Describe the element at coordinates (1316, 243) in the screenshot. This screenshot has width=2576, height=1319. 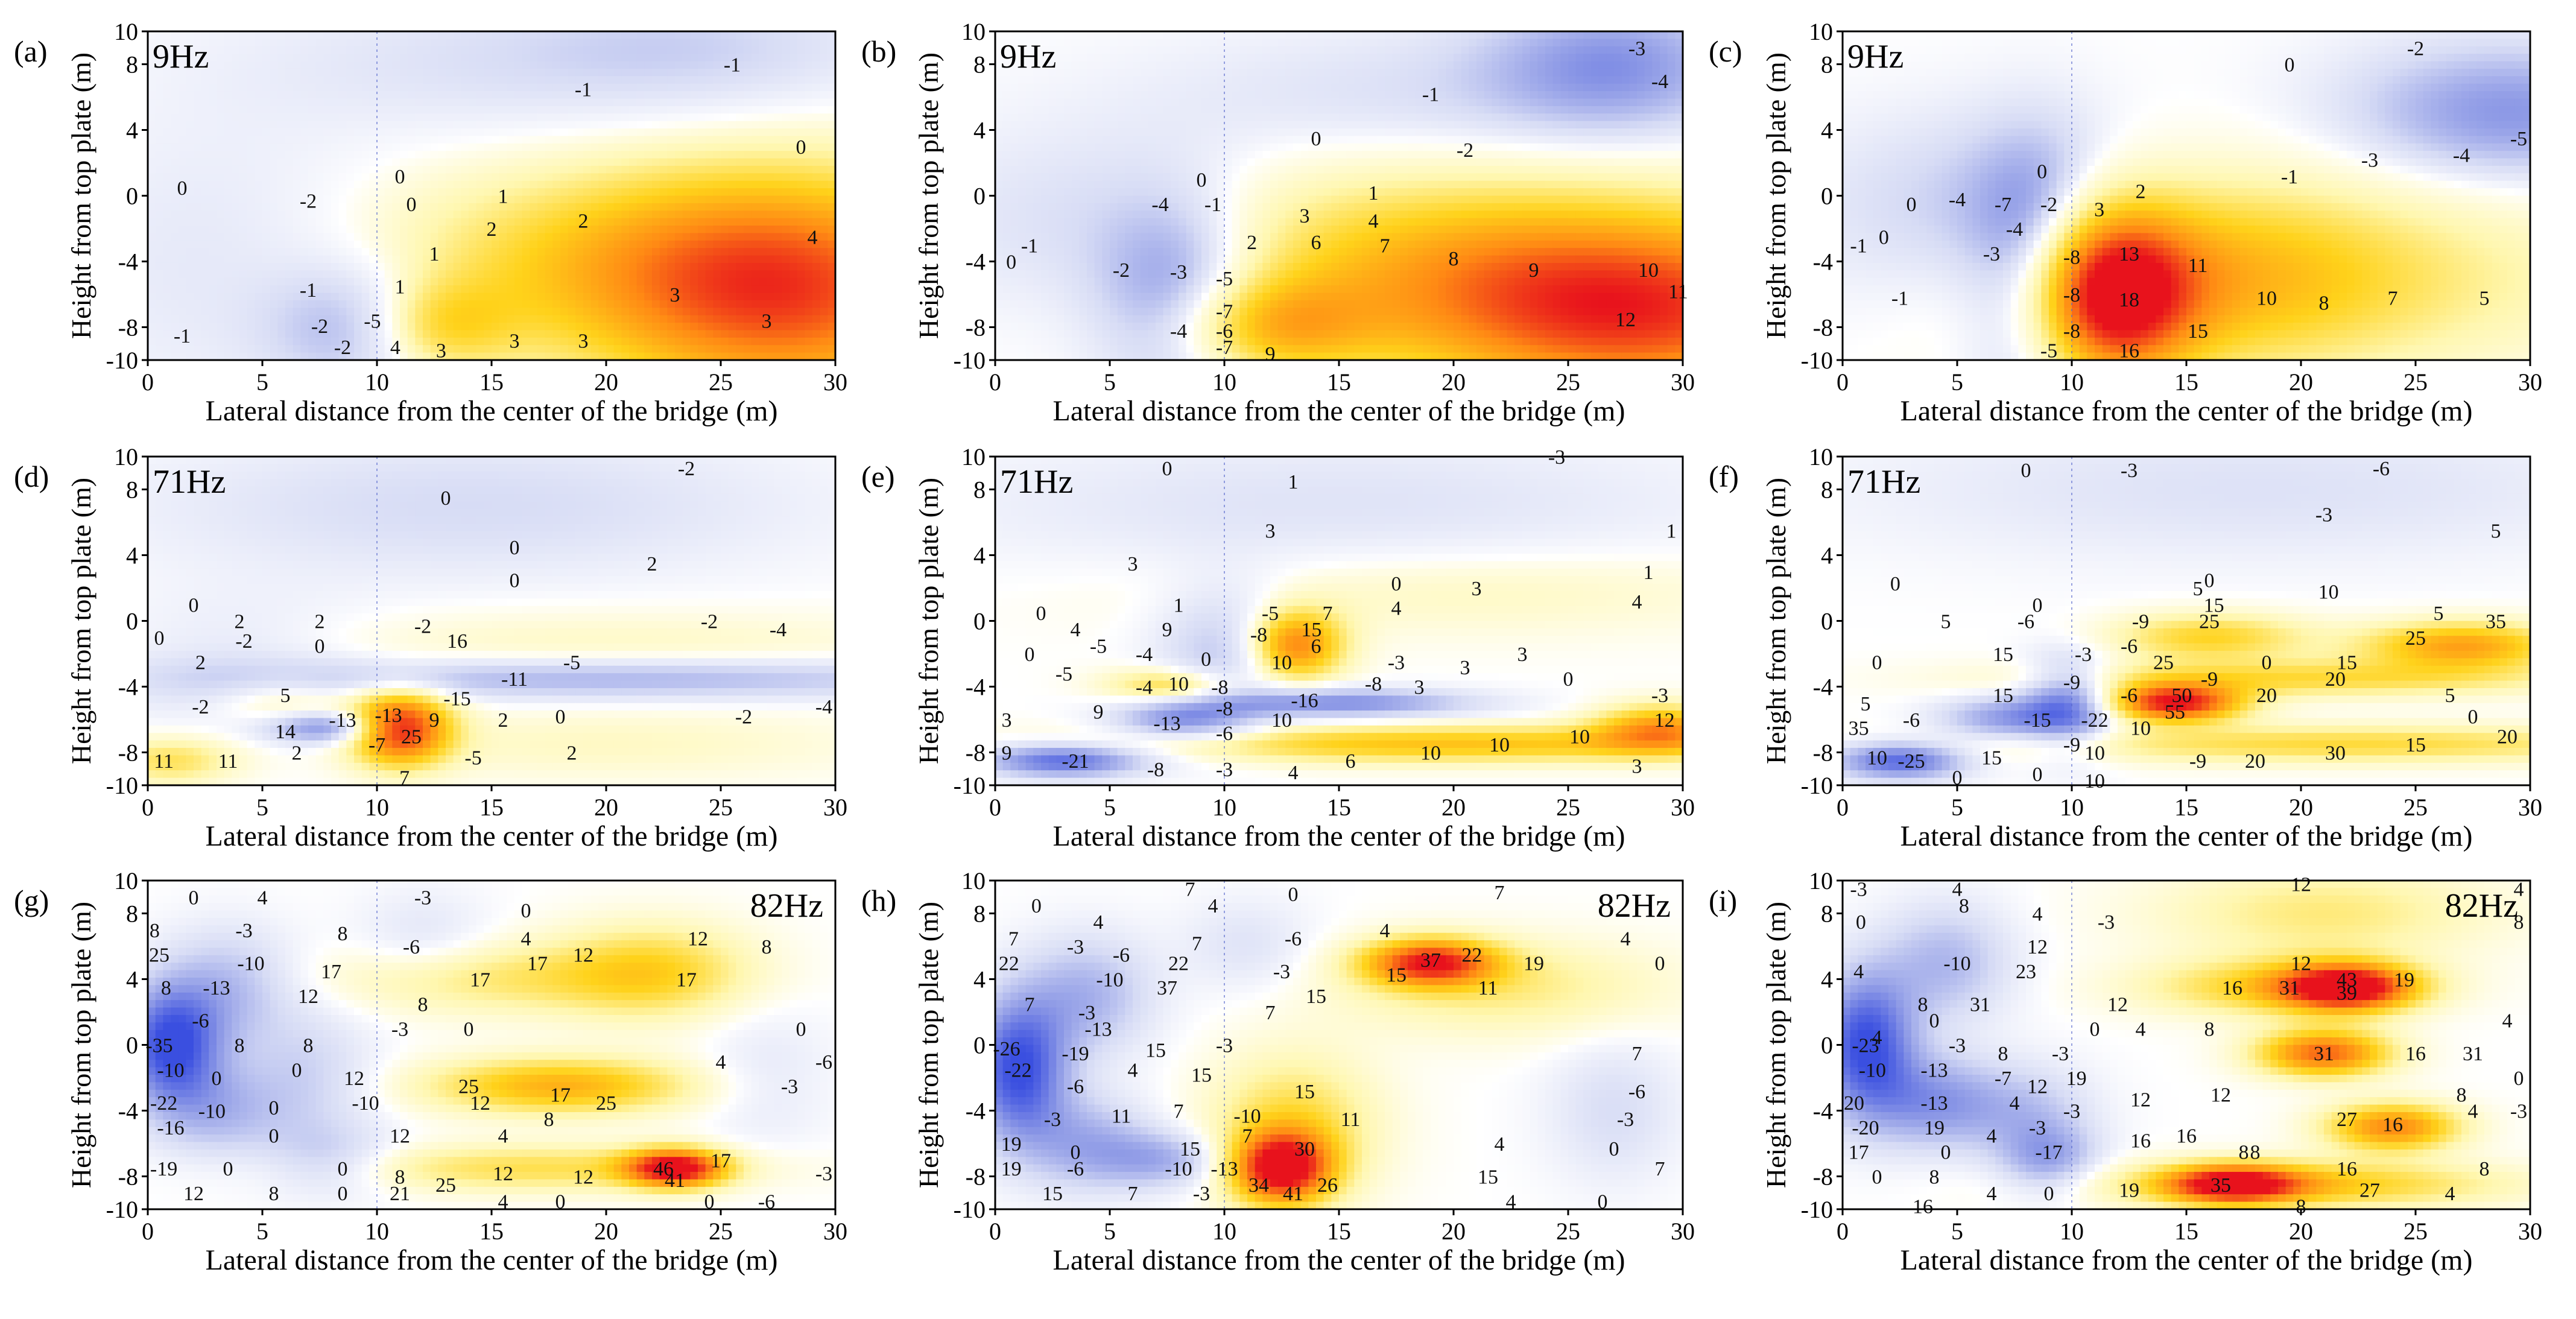
I see `contour-label: 6` at that location.